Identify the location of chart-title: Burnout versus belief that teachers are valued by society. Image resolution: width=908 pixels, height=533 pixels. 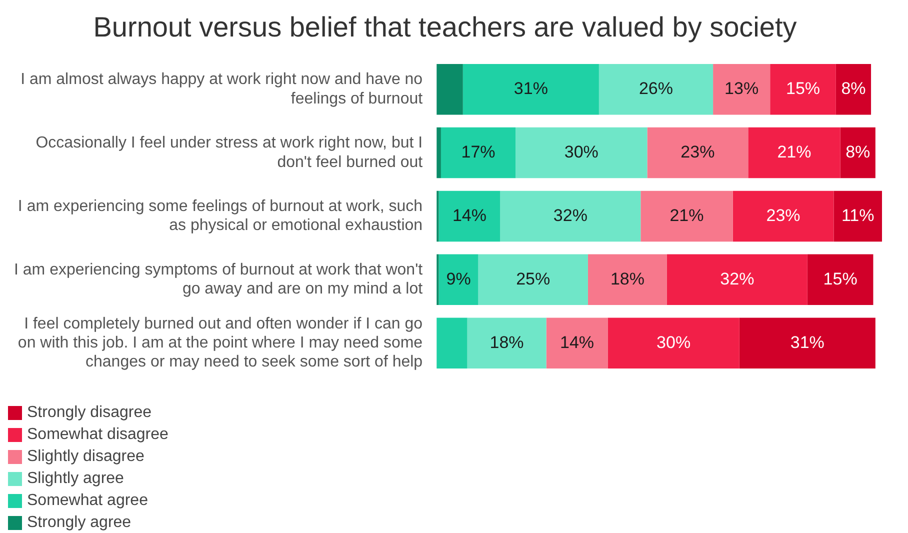
(445, 27).